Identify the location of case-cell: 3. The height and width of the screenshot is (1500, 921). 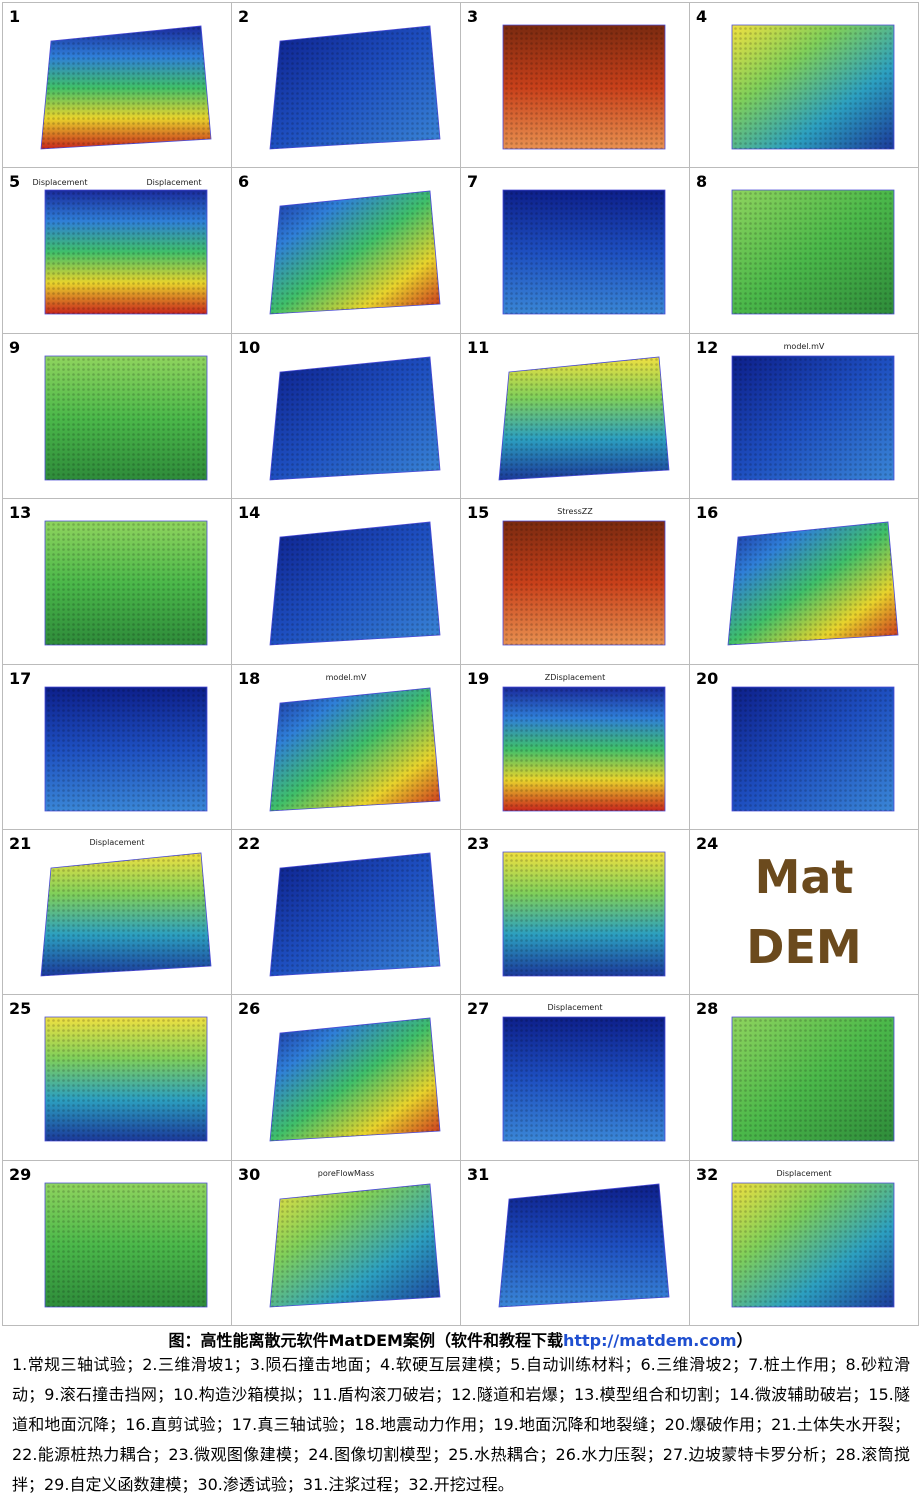
(575, 86).